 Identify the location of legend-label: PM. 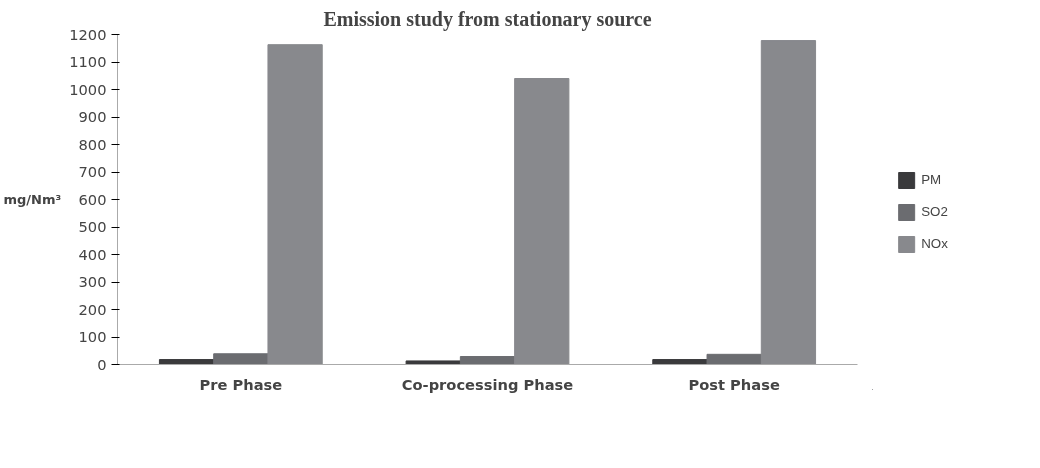
(931, 179).